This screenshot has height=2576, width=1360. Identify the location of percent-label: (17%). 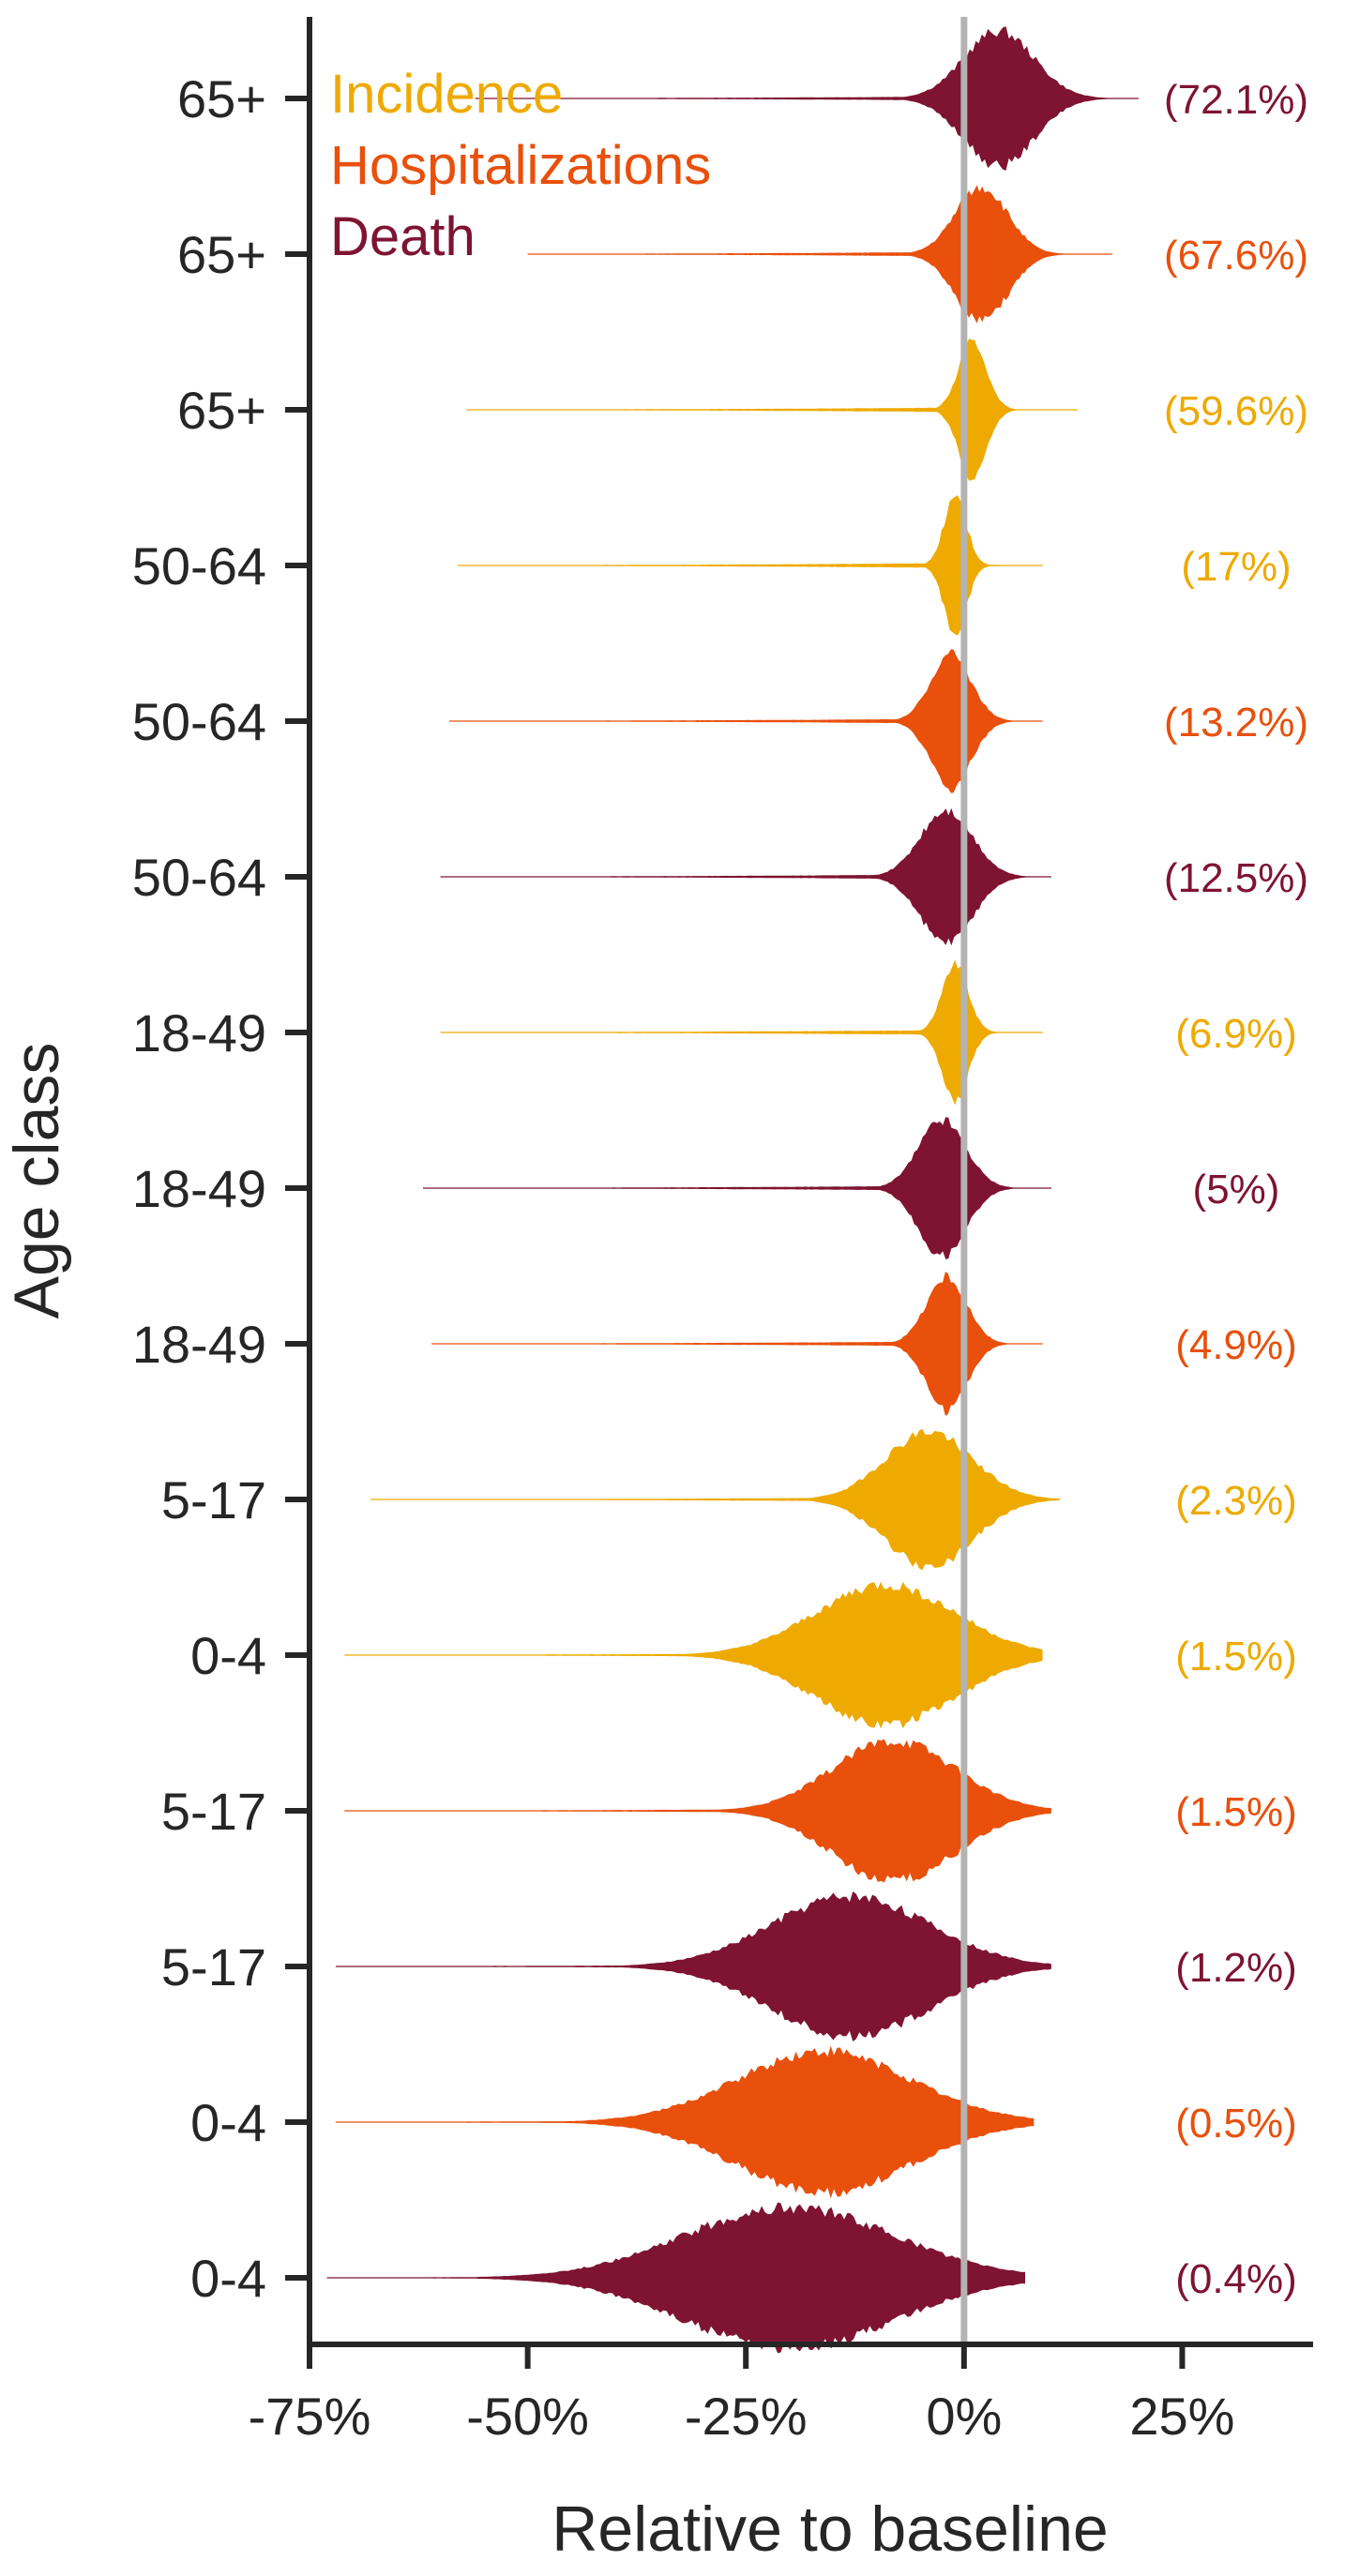
(1236, 567).